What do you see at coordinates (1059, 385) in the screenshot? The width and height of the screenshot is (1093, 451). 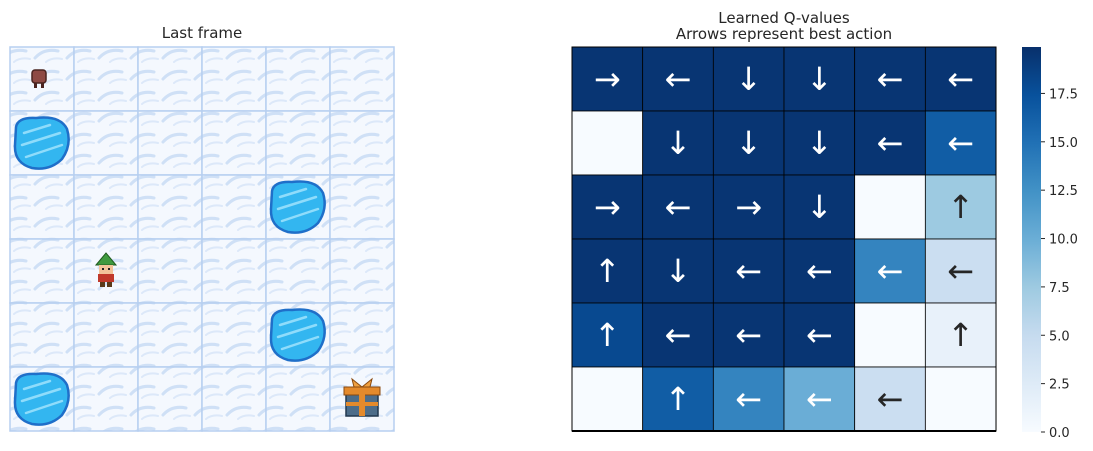 I see `colorbar-tick-label: 2.5` at bounding box center [1059, 385].